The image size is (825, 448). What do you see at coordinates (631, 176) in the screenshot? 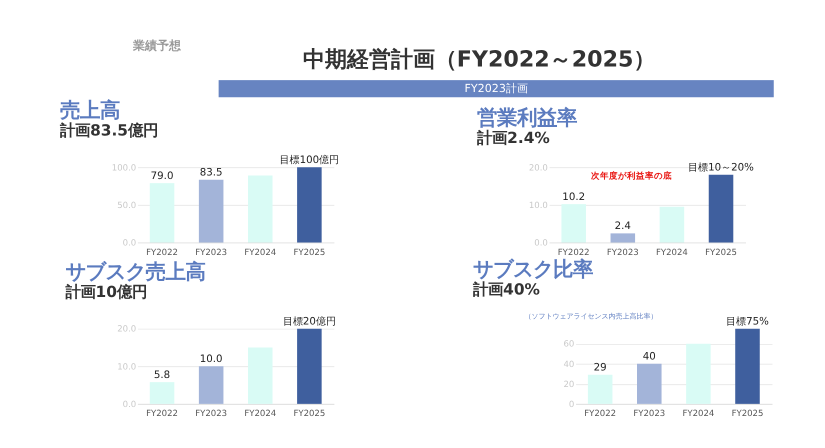
I see `annotation: 次年度が利益率の底` at bounding box center [631, 176].